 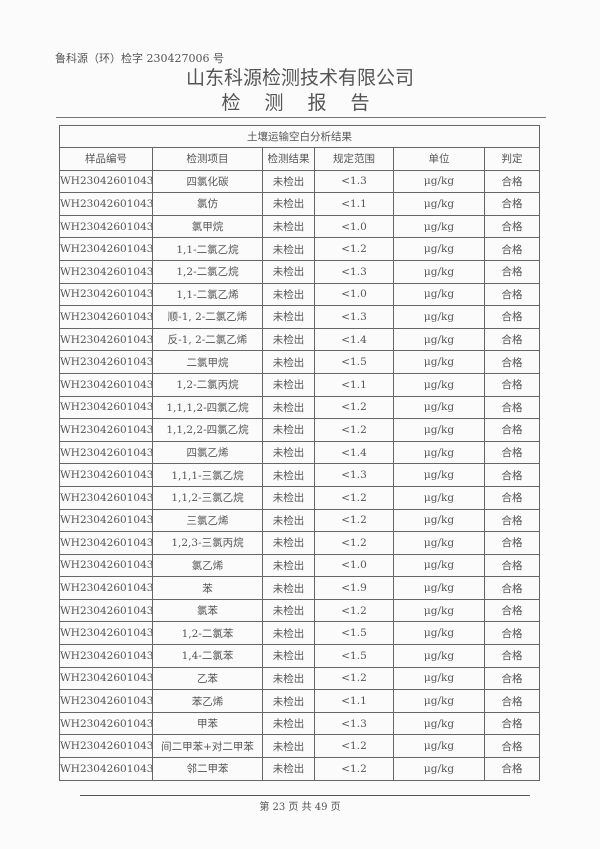 What do you see at coordinates (300, 339) in the screenshot?
I see `table-row: WH23042601043 反-1, 2-二氯乙烯 未检出 <1.4 μg/kg 合格` at bounding box center [300, 339].